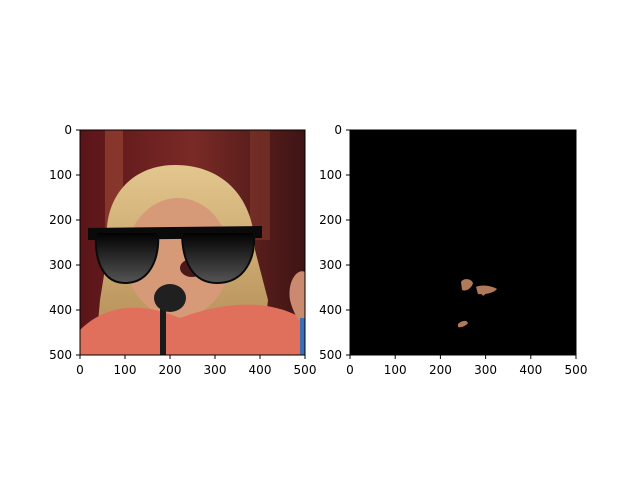  Describe the element at coordinates (440, 370) in the screenshot. I see `right-xtick-label: 200` at that location.